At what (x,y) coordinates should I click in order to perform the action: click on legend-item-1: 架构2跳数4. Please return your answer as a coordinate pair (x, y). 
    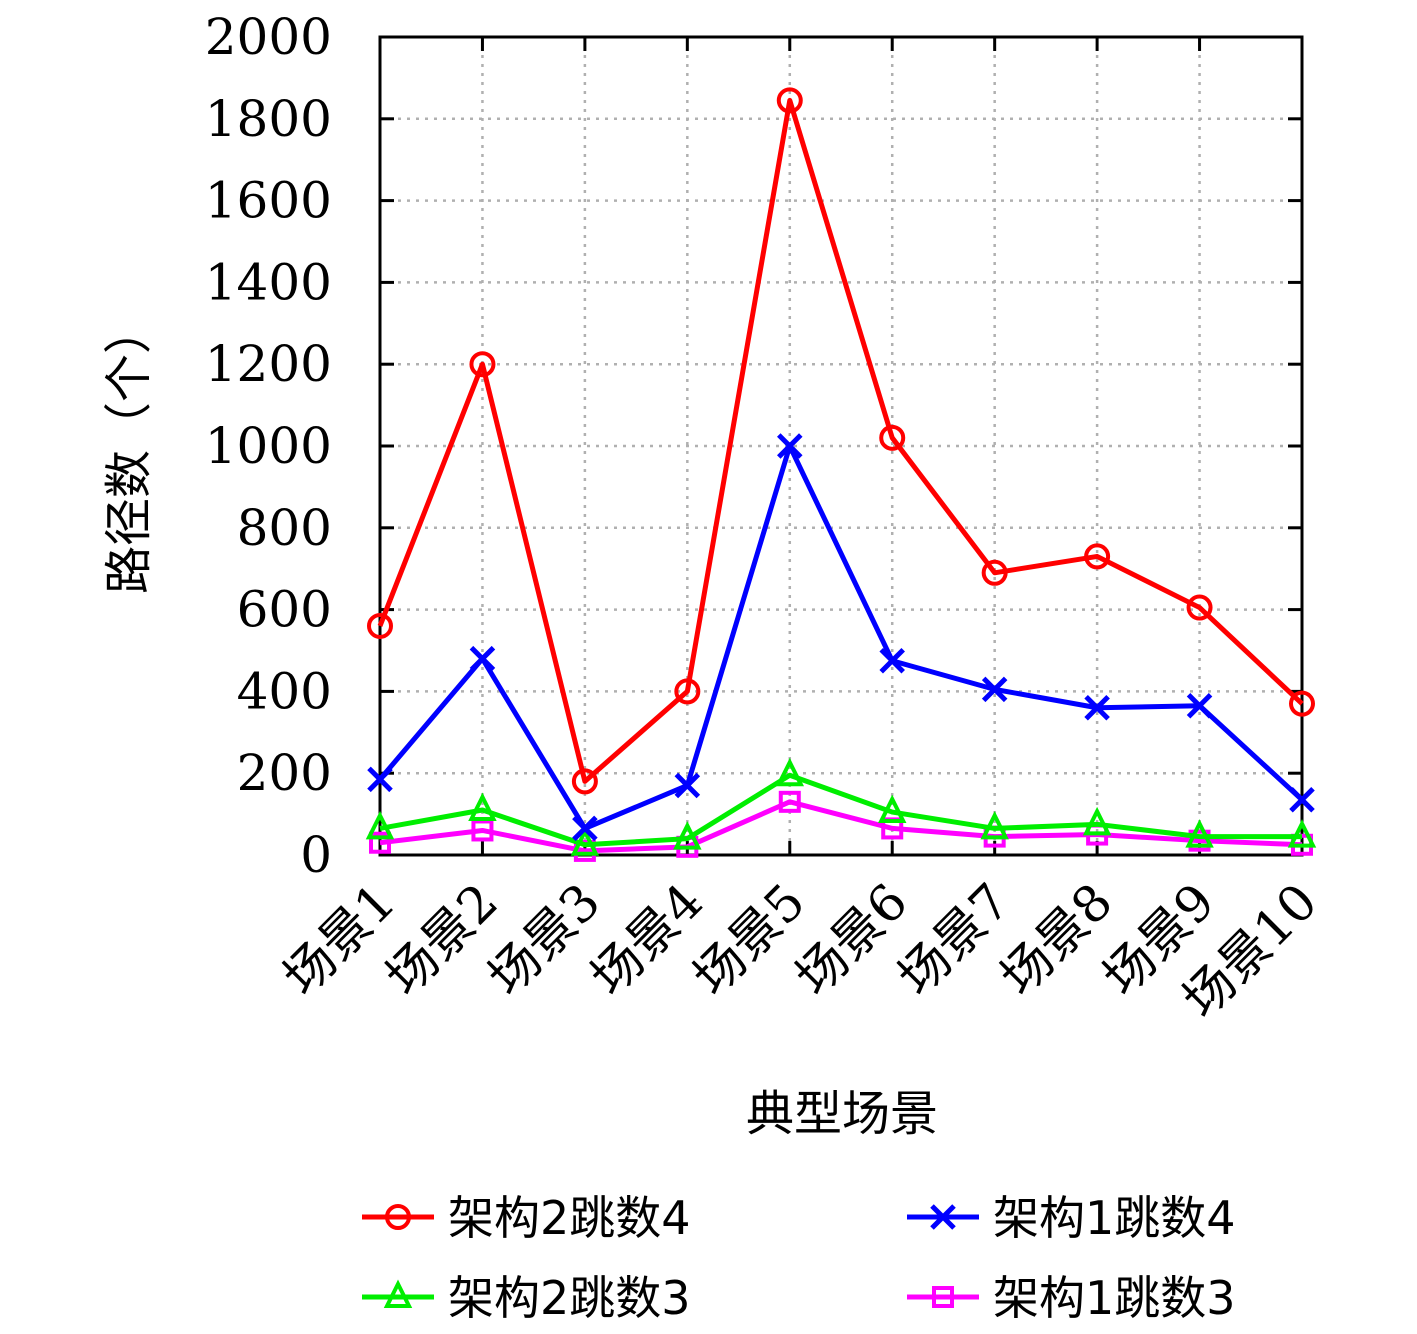
    Looking at the image, I should click on (526, 1218).